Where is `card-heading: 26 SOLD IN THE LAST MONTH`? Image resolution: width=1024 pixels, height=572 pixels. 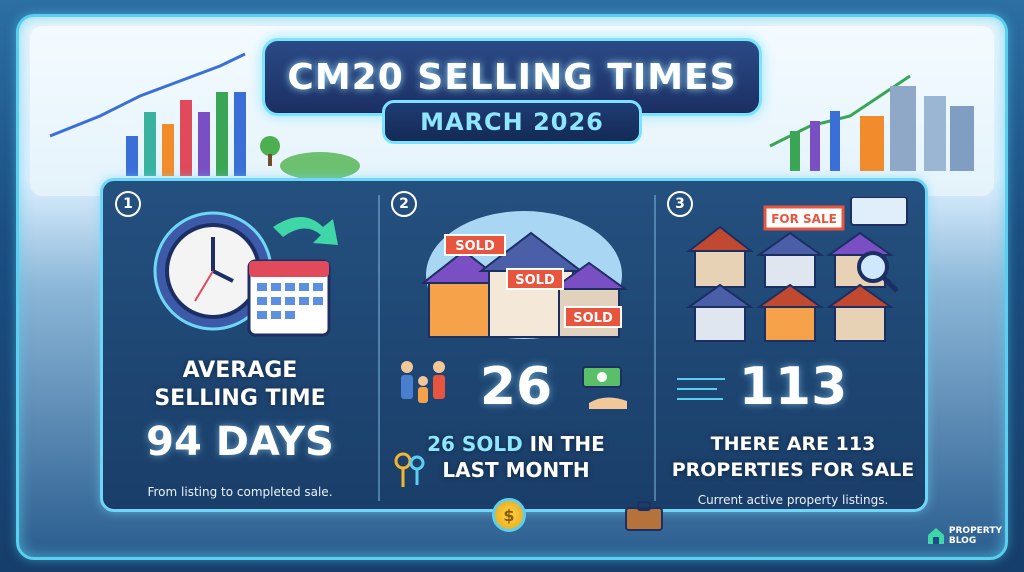
card-heading: 26 SOLD IN THE LAST MONTH is located at coordinates (516, 457).